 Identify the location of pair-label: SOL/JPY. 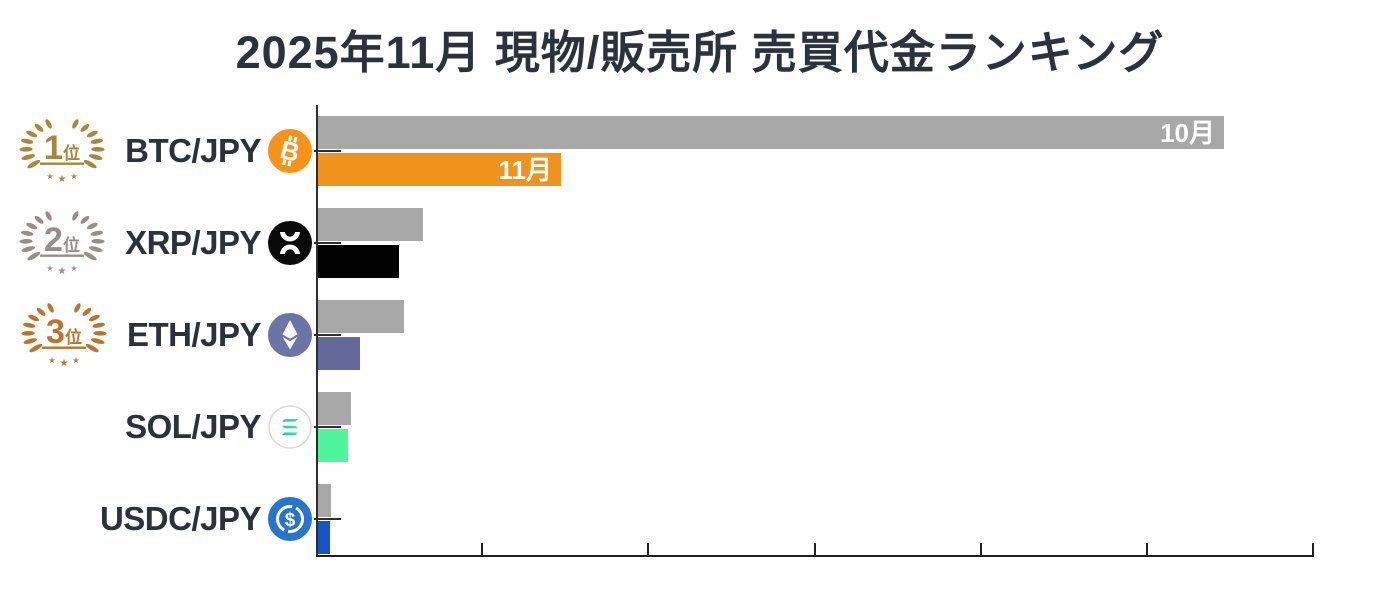
(193, 426).